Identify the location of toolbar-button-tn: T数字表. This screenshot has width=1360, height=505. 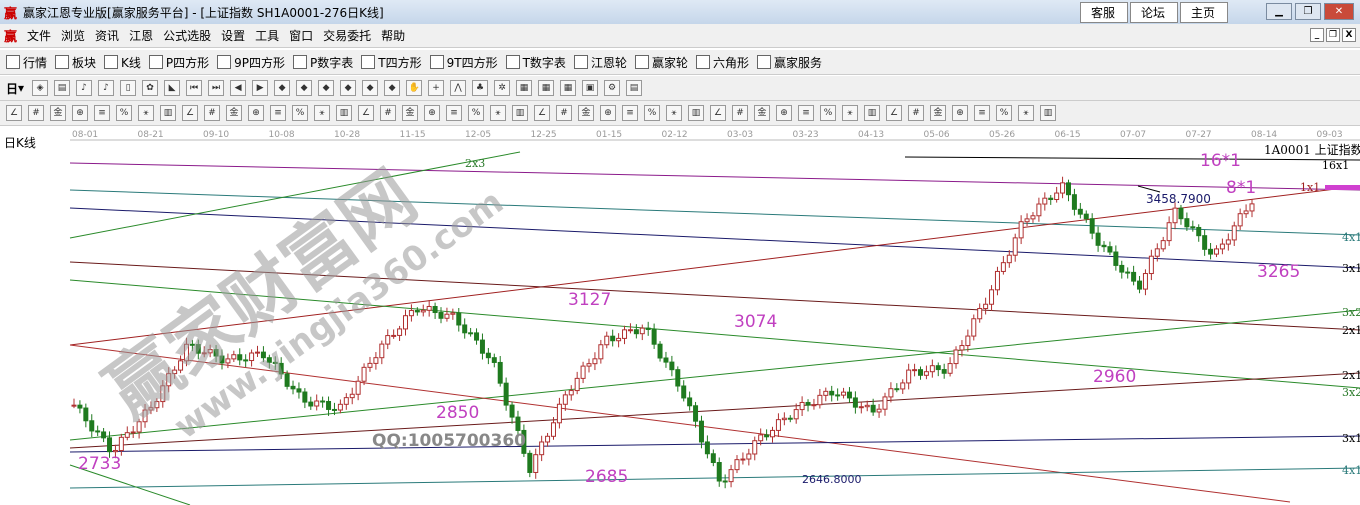
(535, 62).